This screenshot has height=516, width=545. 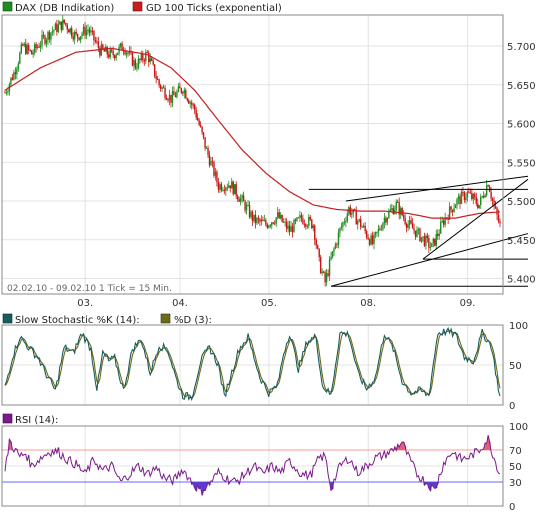 What do you see at coordinates (165, 318) in the screenshot?
I see `legend-swatch-stoch-d` at bounding box center [165, 318].